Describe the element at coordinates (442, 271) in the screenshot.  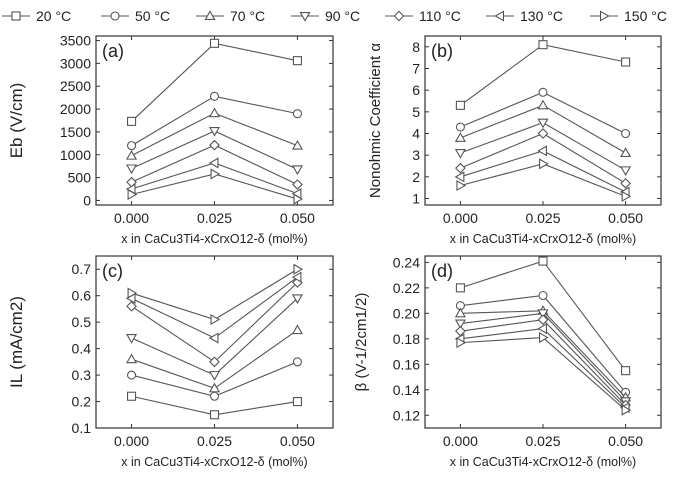
I see `panel-letter: (d)` at that location.